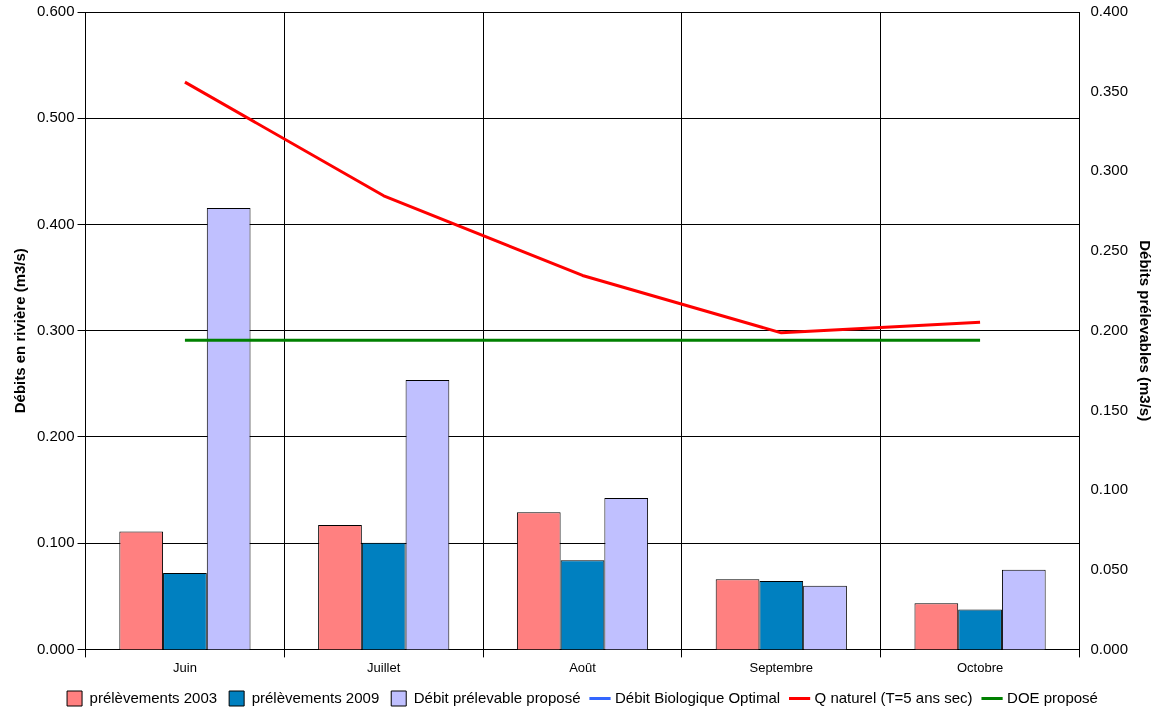 The image size is (1165, 720). Describe the element at coordinates (1109, 250) in the screenshot. I see `y2-tick-label: 0.250` at that location.